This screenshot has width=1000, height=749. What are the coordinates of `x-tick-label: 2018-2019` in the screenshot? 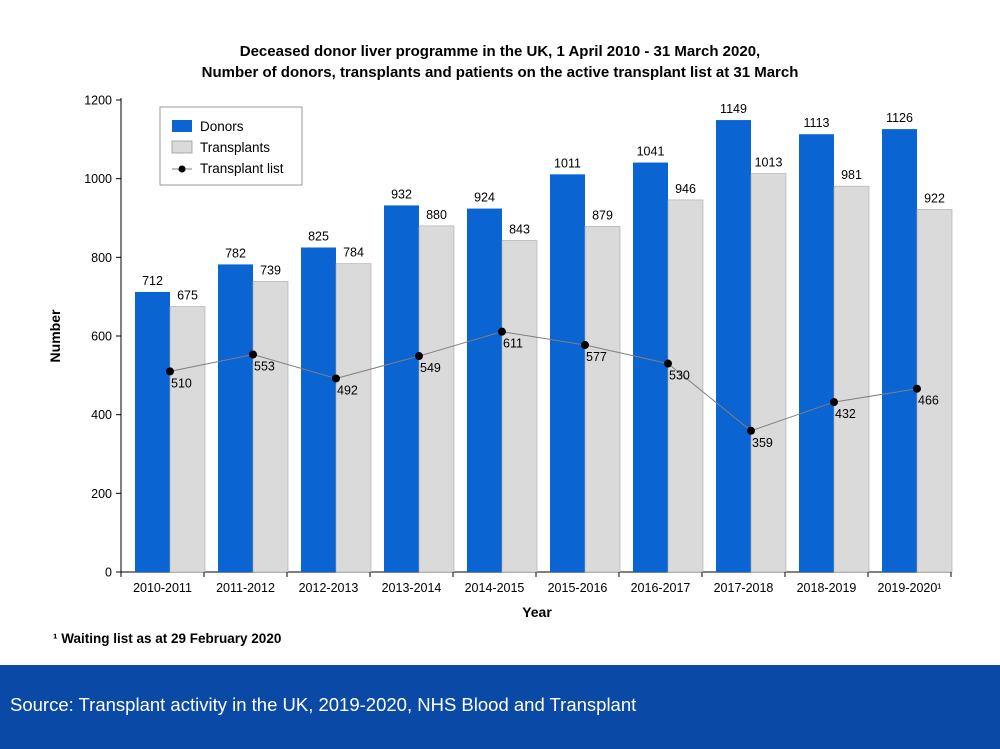 It's located at (827, 588).